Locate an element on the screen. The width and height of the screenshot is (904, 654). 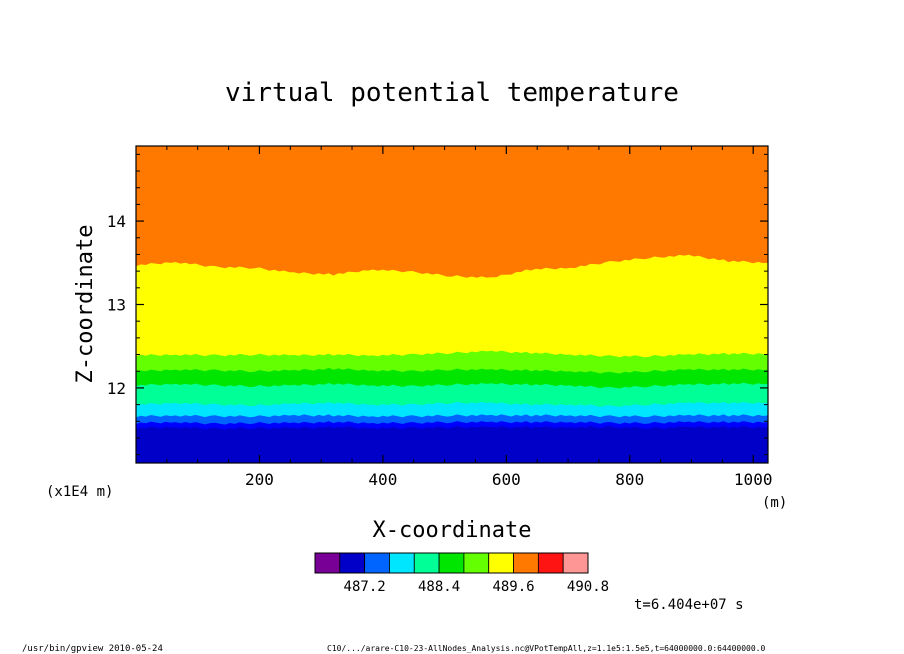
colorbar-tick-label: 488.4 is located at coordinates (439, 587).